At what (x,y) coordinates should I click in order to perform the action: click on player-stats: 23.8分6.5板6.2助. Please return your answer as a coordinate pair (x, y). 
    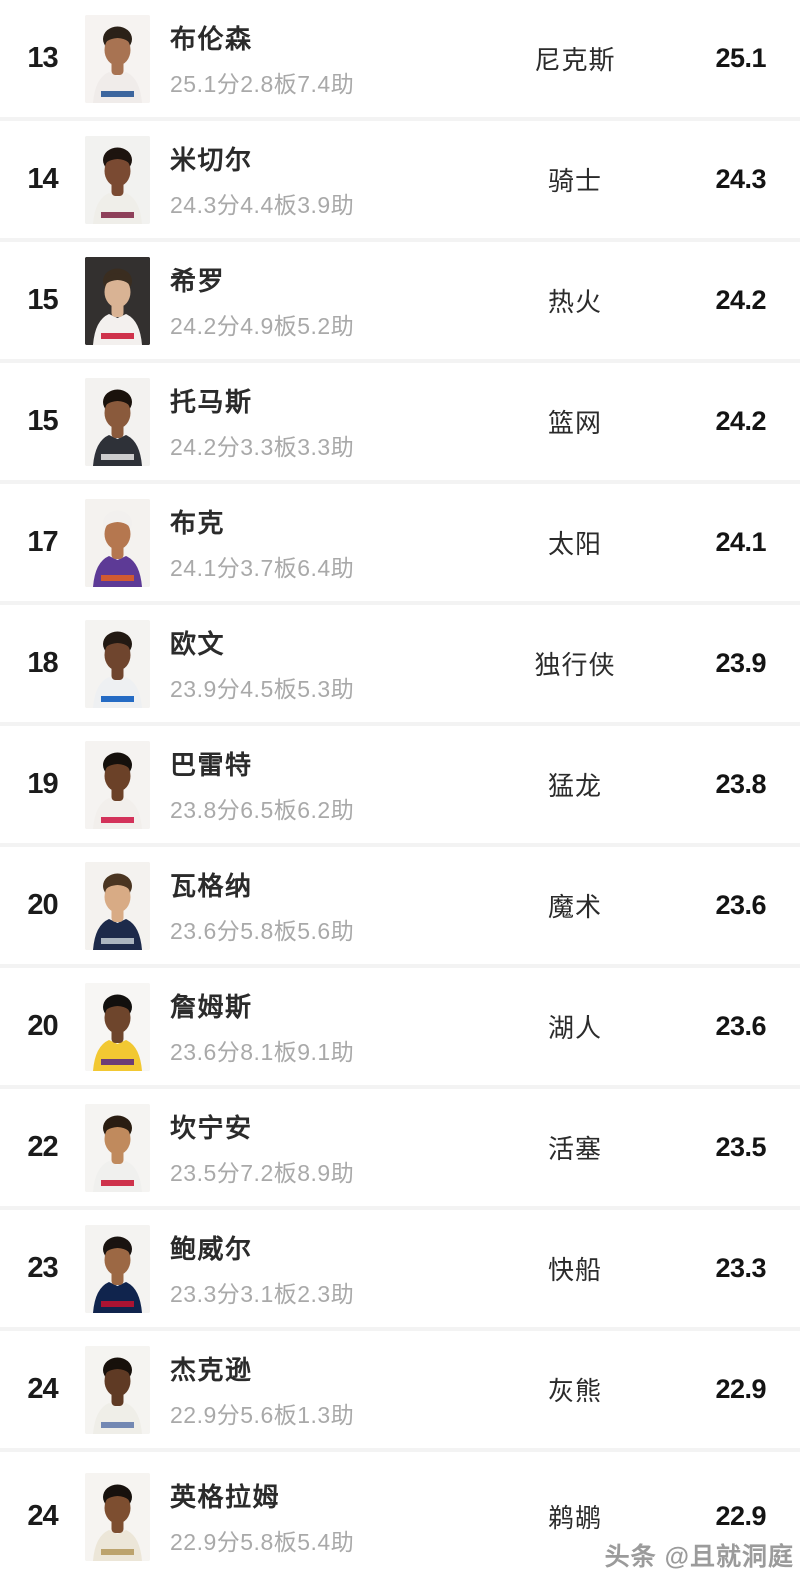
    Looking at the image, I should click on (262, 809).